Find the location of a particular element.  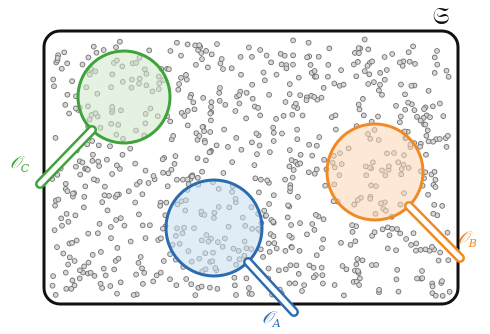

observer-b-magnifier: 𝒪B is located at coordinates (401, 192).